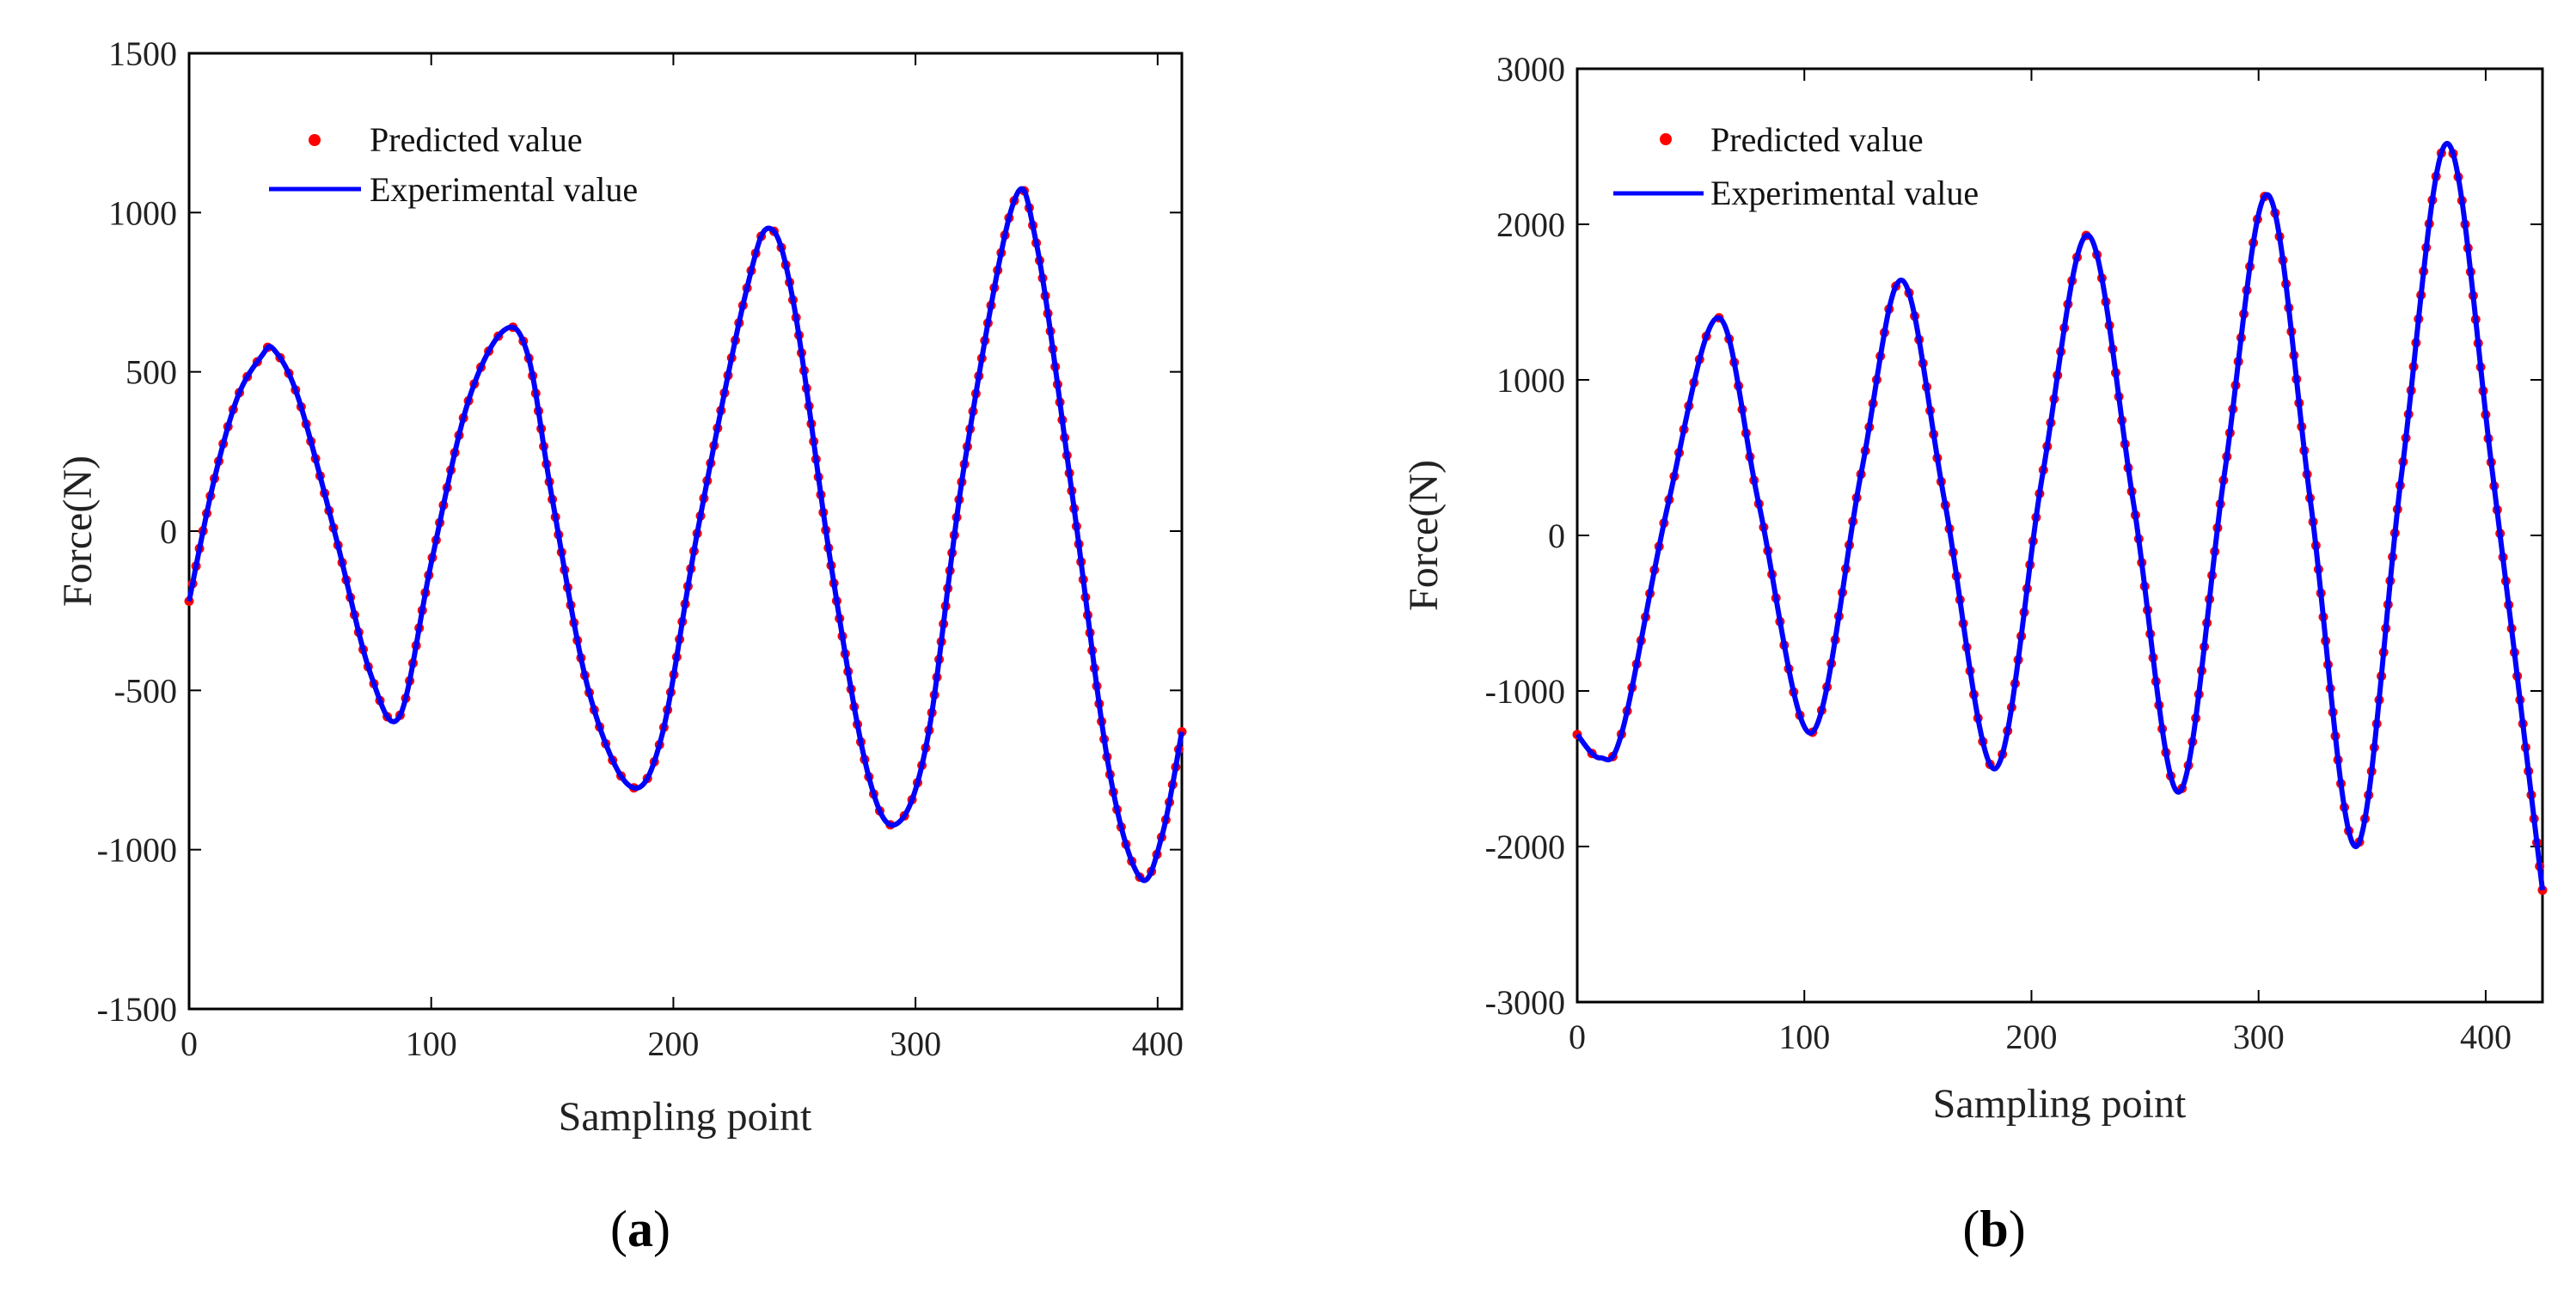 Image resolution: width=2576 pixels, height=1302 pixels. What do you see at coordinates (2060, 1104) in the screenshot?
I see `x-axis-label-b: Sampling point` at bounding box center [2060, 1104].